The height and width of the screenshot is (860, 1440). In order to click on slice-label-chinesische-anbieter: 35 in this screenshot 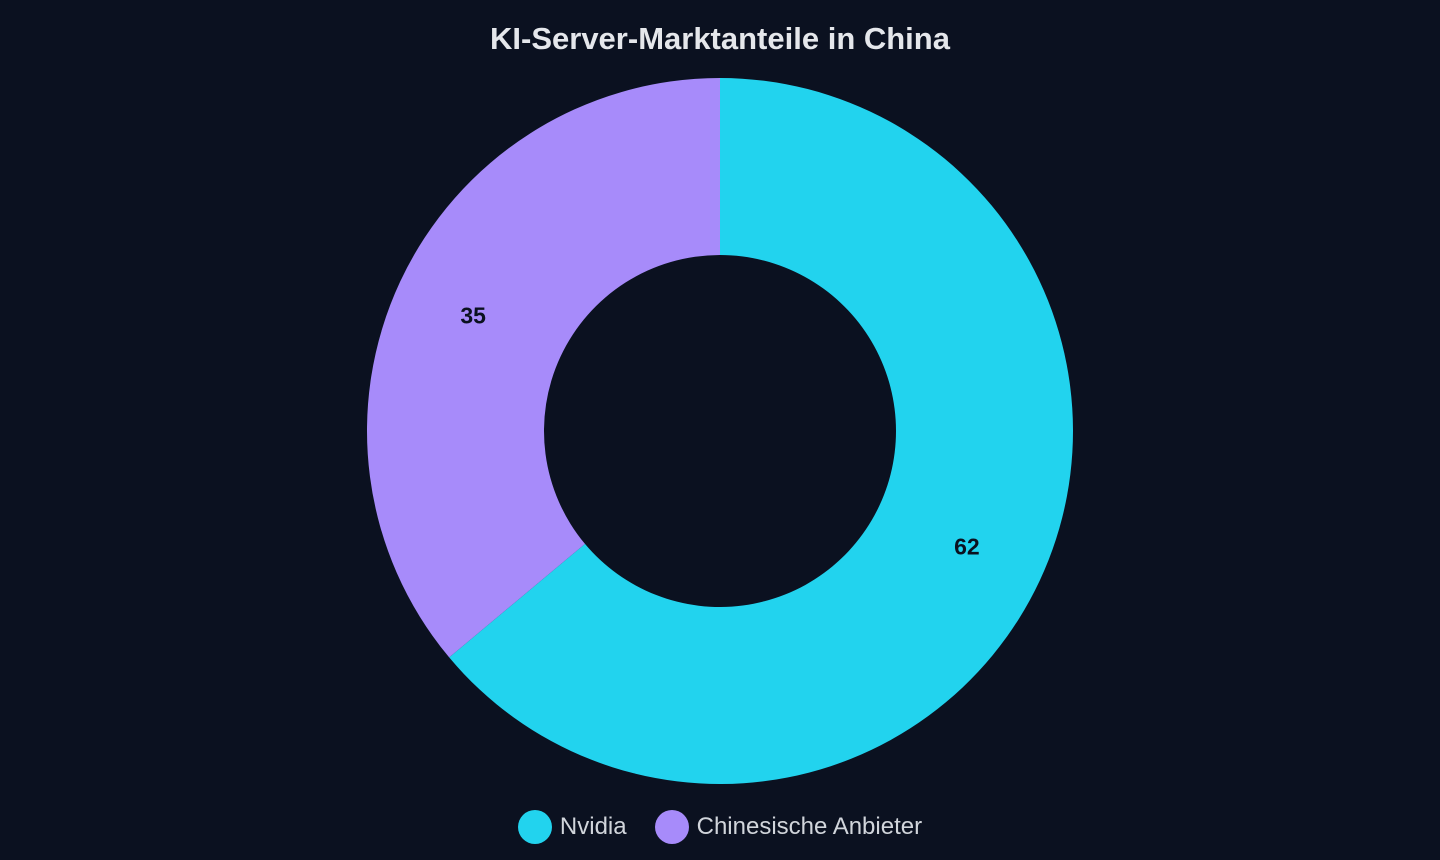, I will do `click(473, 316)`.